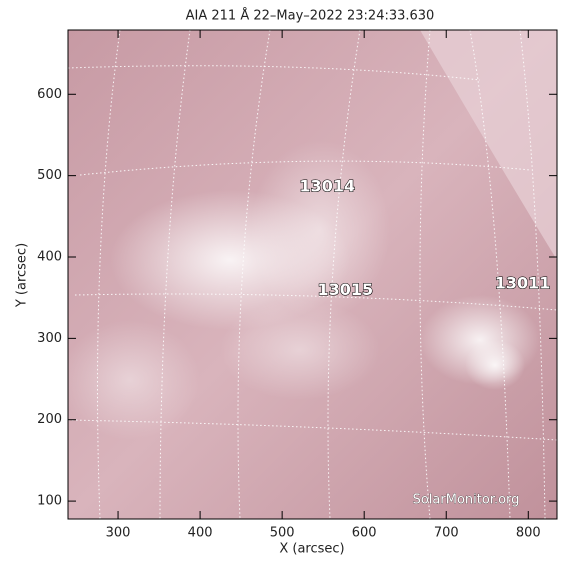 Image resolution: width=564 pixels, height=568 pixels. What do you see at coordinates (49, 419) in the screenshot?
I see `y-tick-label: 200` at bounding box center [49, 419].